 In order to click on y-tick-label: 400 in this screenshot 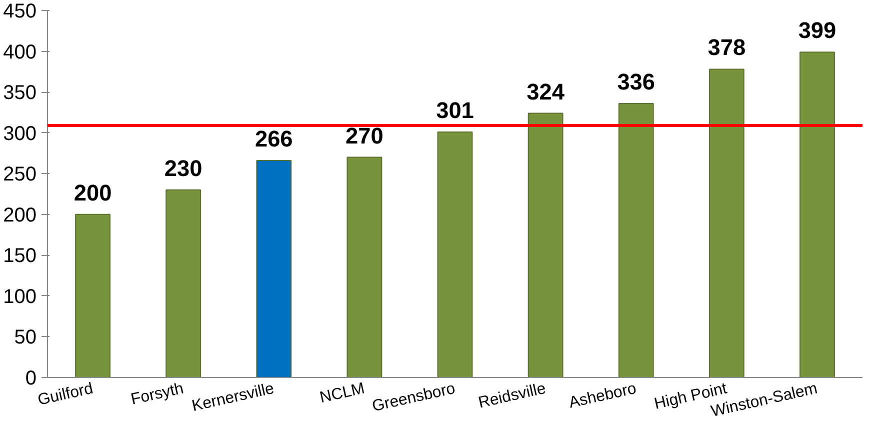, I will do `click(20, 52)`.